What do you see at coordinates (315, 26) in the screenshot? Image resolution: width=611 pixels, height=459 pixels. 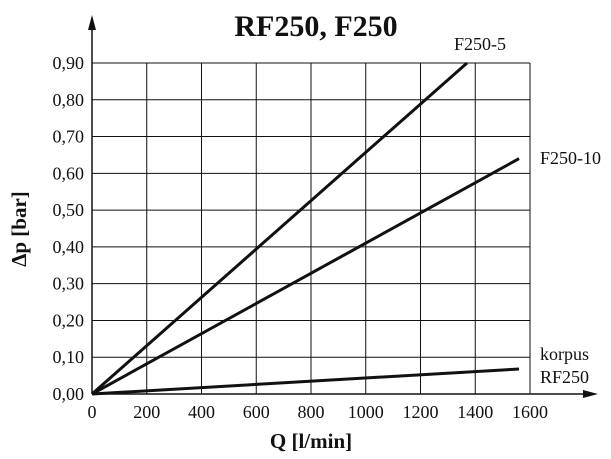 I see `chart-title: RF250, F250` at bounding box center [315, 26].